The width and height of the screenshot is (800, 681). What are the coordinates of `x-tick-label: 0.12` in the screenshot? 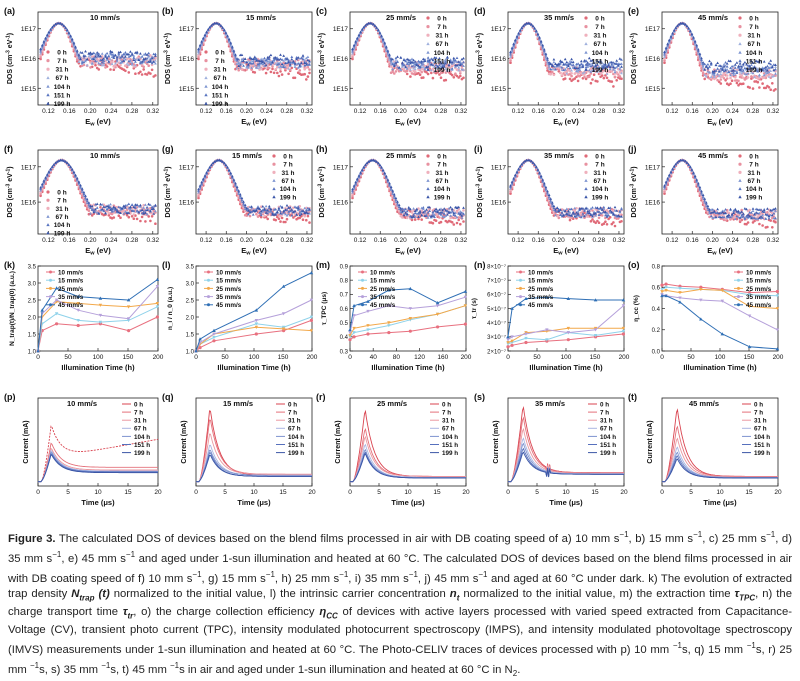 It's located at (48, 111).